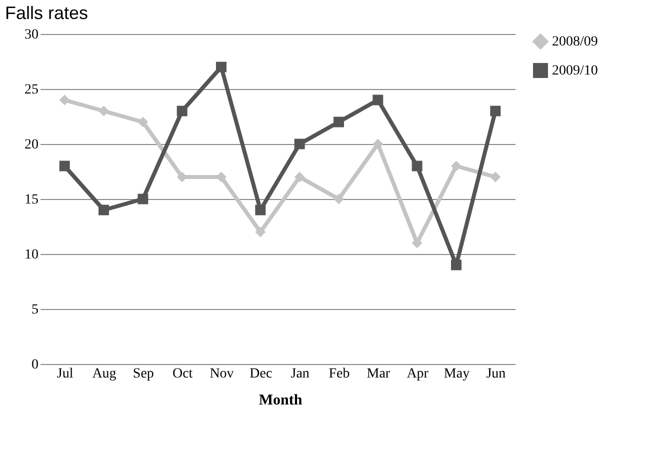 The width and height of the screenshot is (667, 463). Describe the element at coordinates (378, 374) in the screenshot. I see `x-tick-label: Mar` at that location.